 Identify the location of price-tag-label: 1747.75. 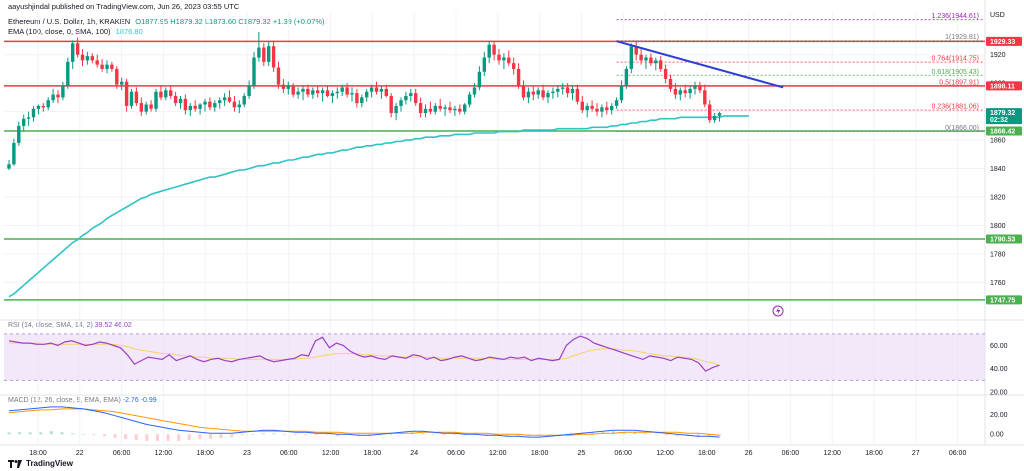
(1002, 300).